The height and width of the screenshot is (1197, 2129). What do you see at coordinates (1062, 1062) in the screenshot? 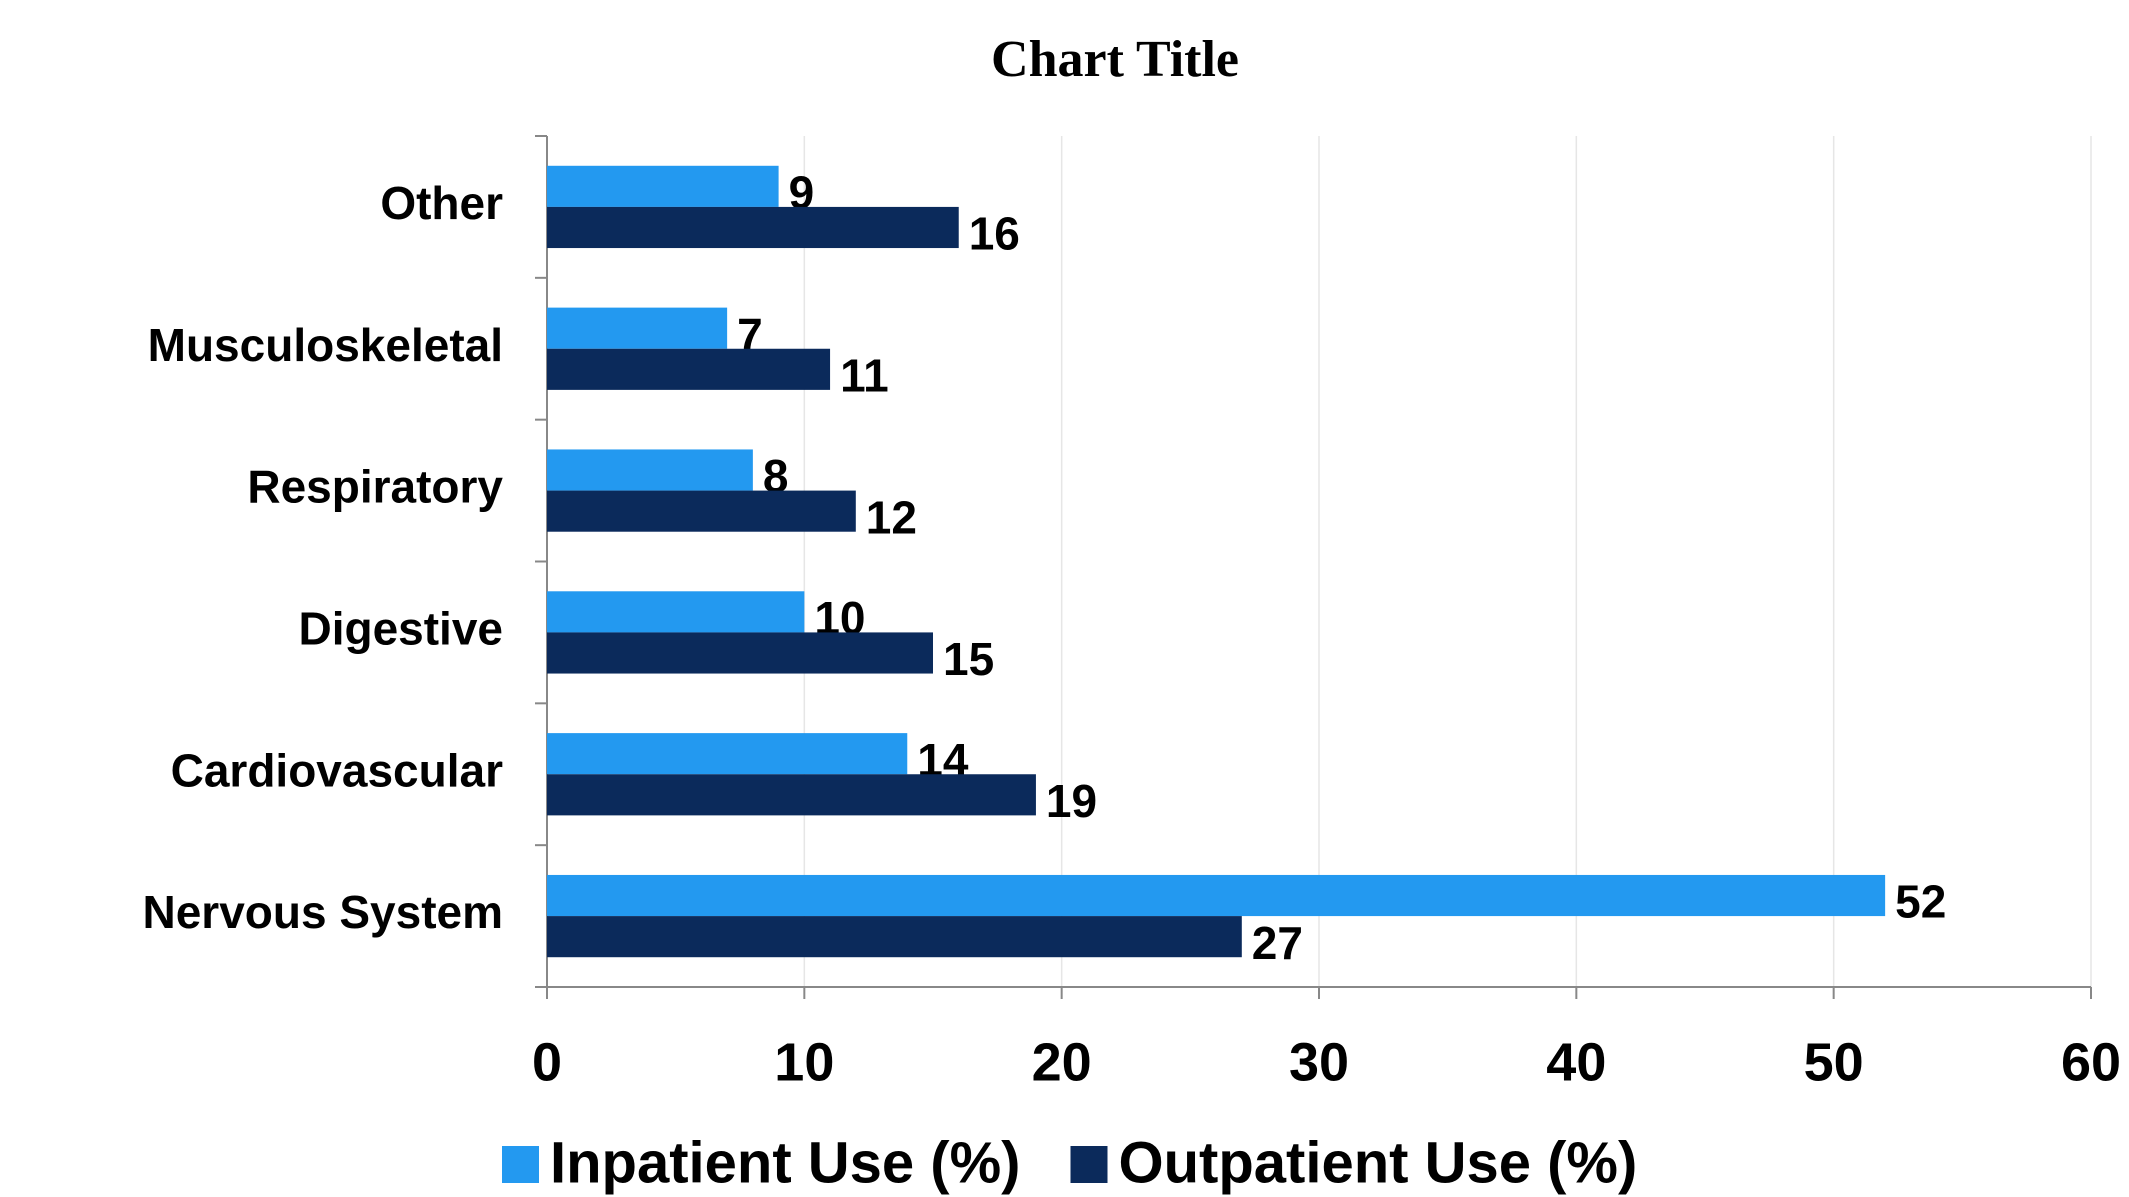
I see `x-tick-label: 20` at bounding box center [1062, 1062].